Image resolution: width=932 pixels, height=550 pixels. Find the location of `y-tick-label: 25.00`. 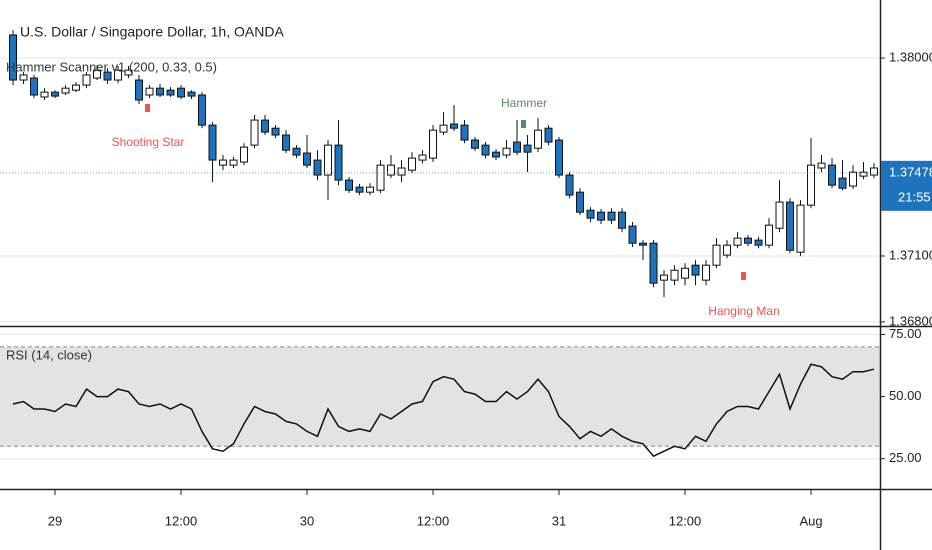

y-tick-label: 25.00 is located at coordinates (905, 457).